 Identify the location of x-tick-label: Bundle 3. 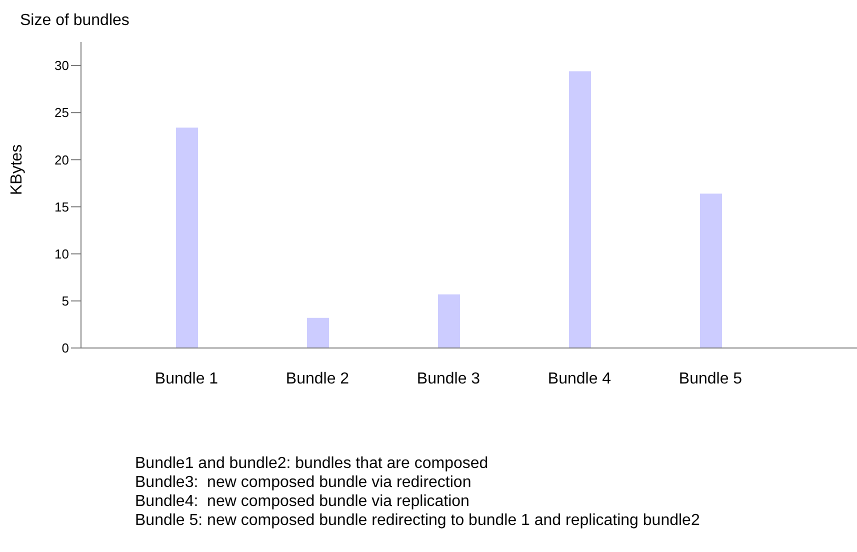
(448, 379).